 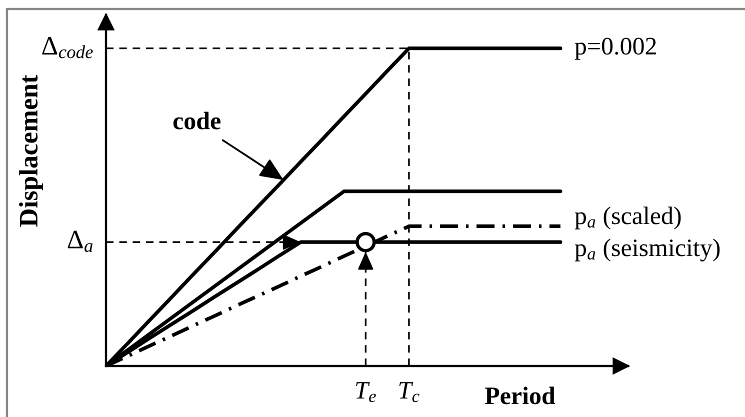 What do you see at coordinates (615, 49) in the screenshot?
I see `series-label: p=0.002` at bounding box center [615, 49].